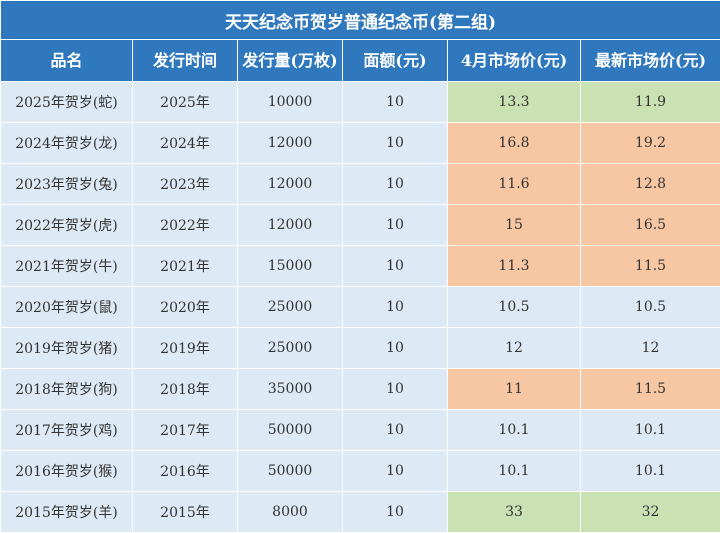 Image resolution: width=720 pixels, height=533 pixels. I want to click on cell-issue-date: 2021年, so click(185, 266).